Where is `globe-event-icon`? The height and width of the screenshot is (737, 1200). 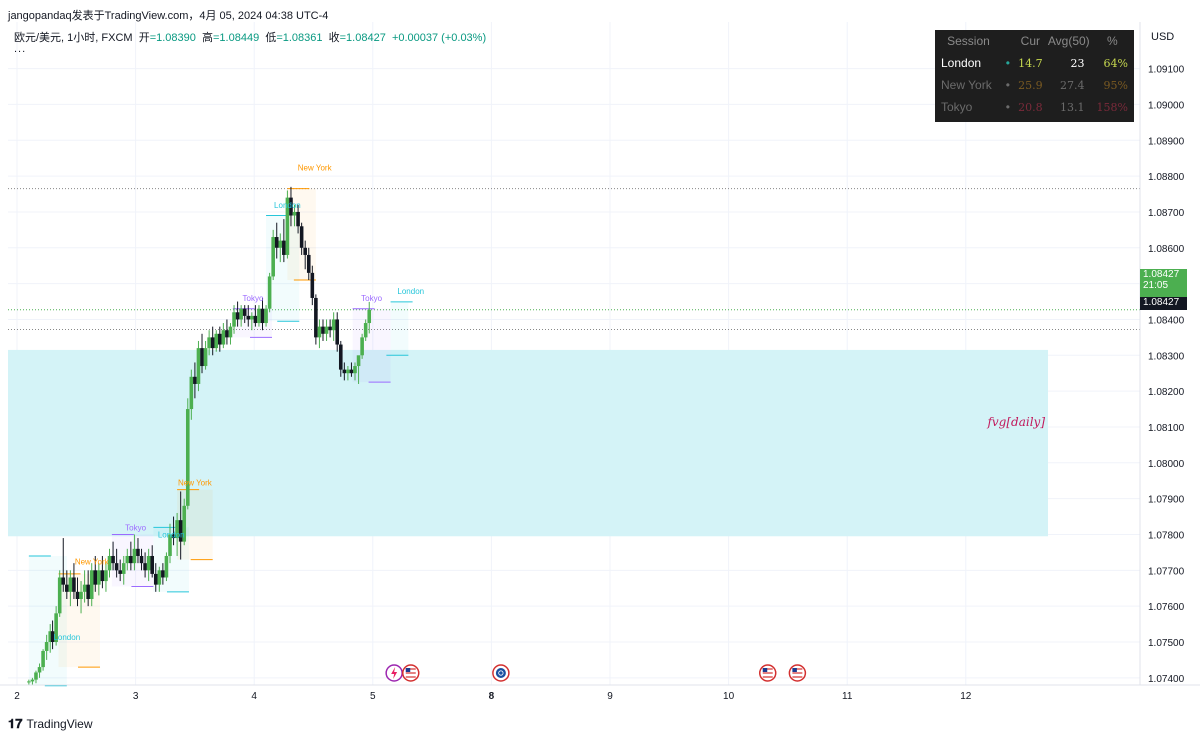 globe-event-icon is located at coordinates (501, 673).